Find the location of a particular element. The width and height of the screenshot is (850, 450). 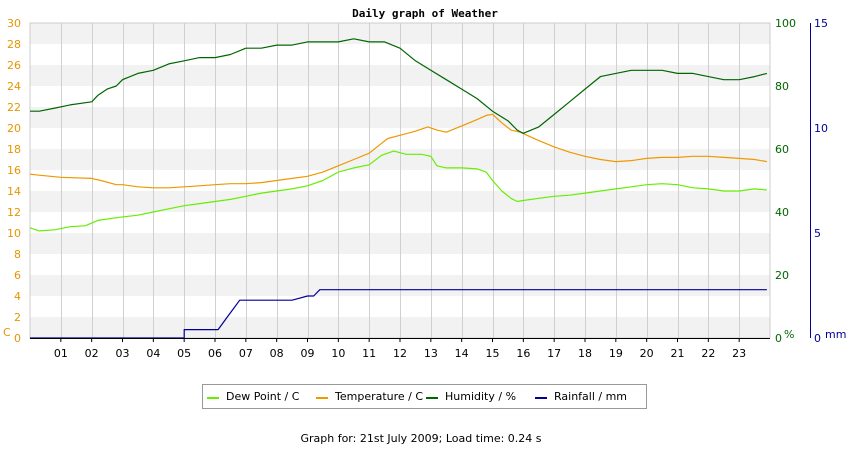

y-tick-label: 15 is located at coordinates (821, 23).